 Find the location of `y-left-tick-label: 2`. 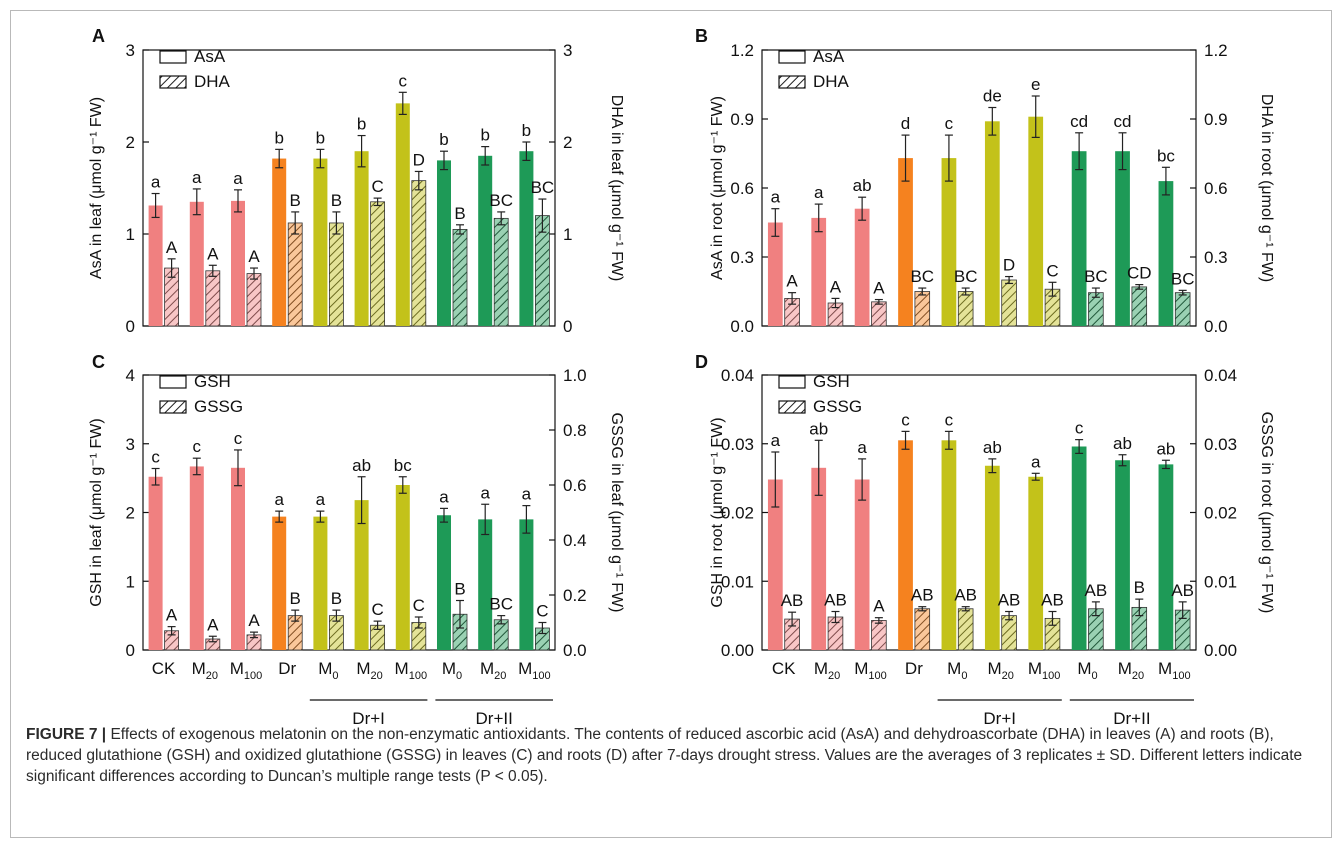

y-left-tick-label: 2 is located at coordinates (130, 142).